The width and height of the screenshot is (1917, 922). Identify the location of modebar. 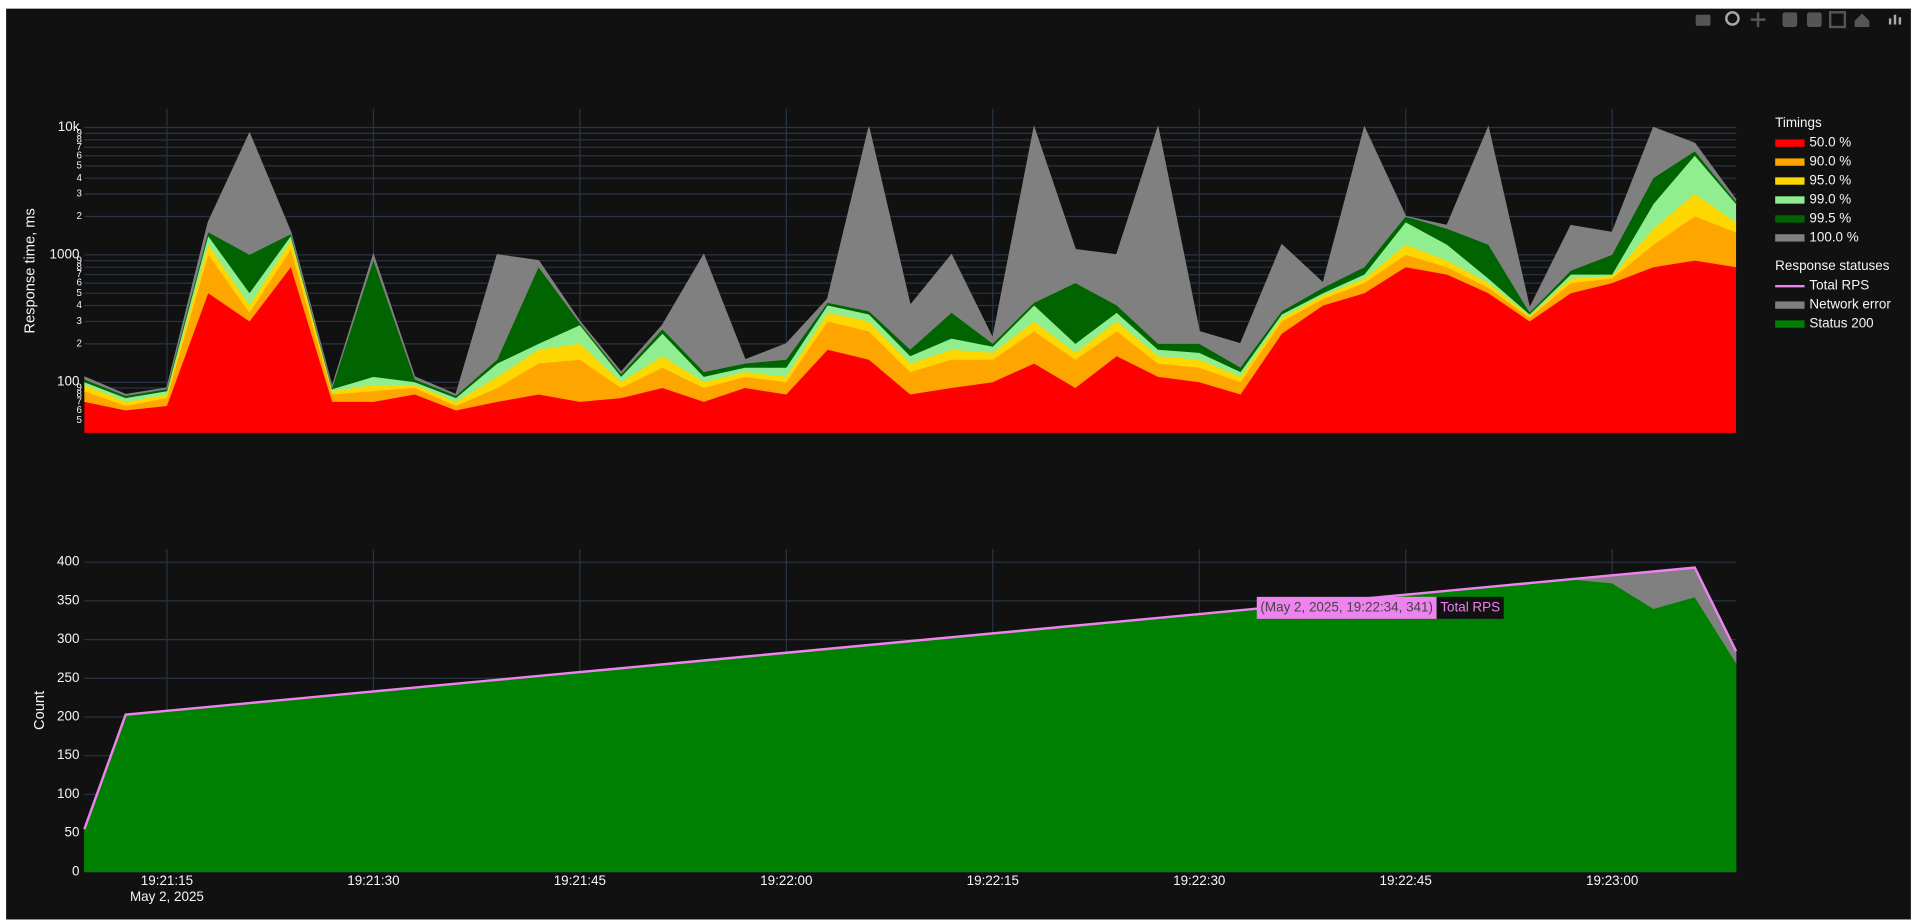
(1798, 20).